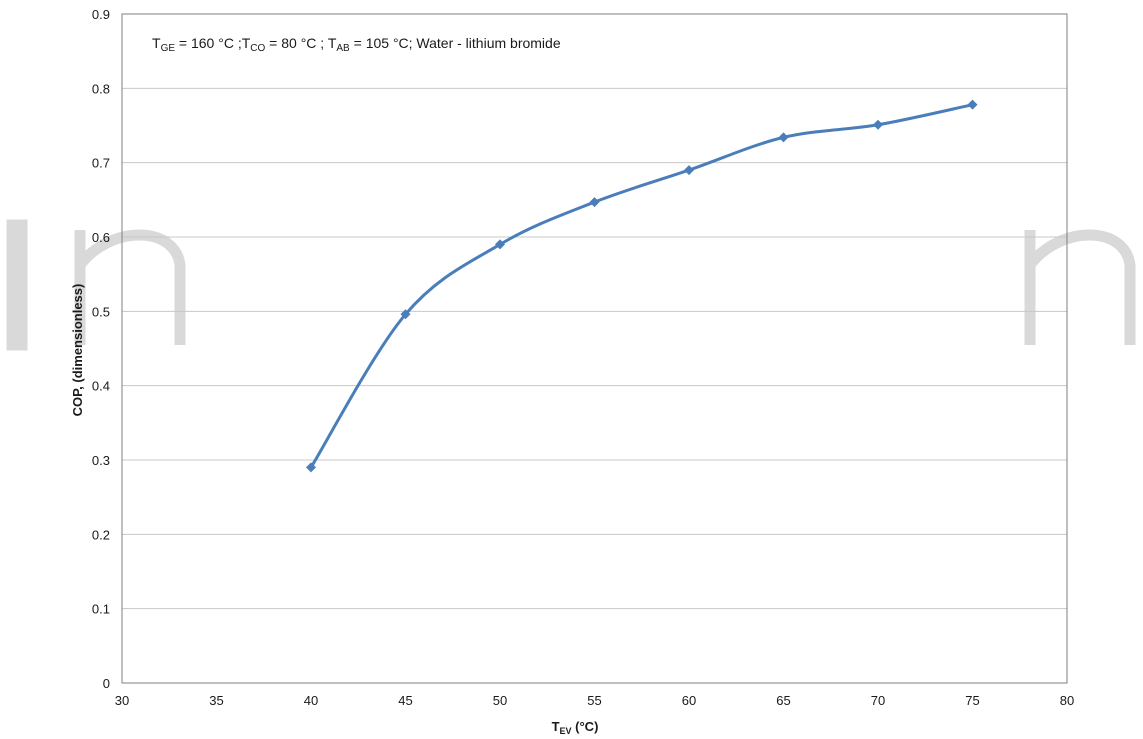  Describe the element at coordinates (783, 700) in the screenshot. I see `x-tick-label: 65` at that location.